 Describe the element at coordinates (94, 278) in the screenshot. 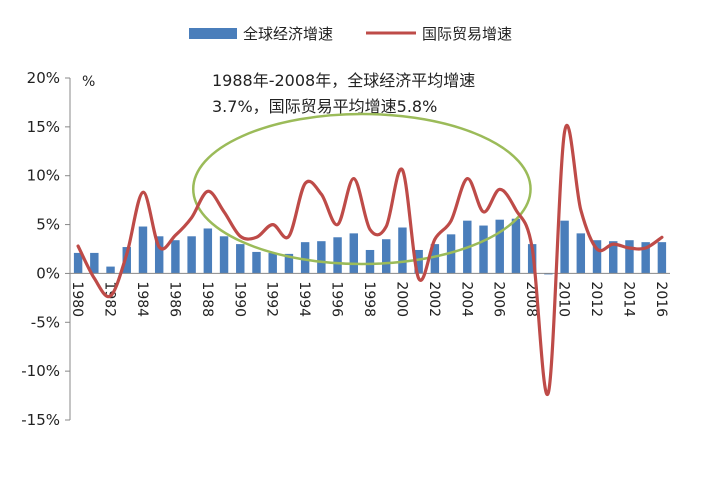

I see `line-point-1981` at that location.